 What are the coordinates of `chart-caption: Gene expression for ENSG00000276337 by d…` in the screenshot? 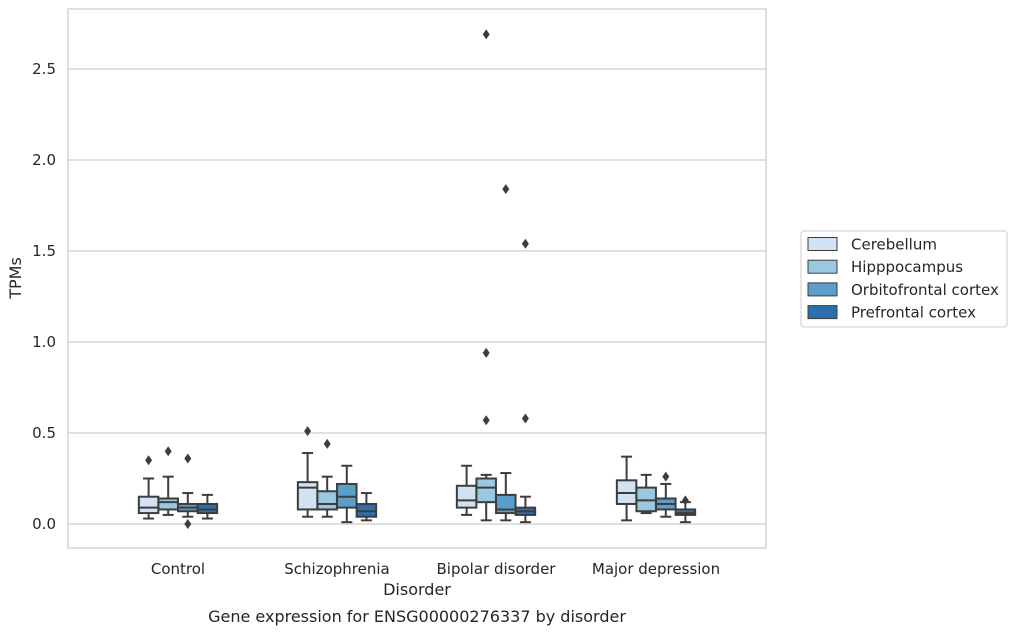 It's located at (417, 616).